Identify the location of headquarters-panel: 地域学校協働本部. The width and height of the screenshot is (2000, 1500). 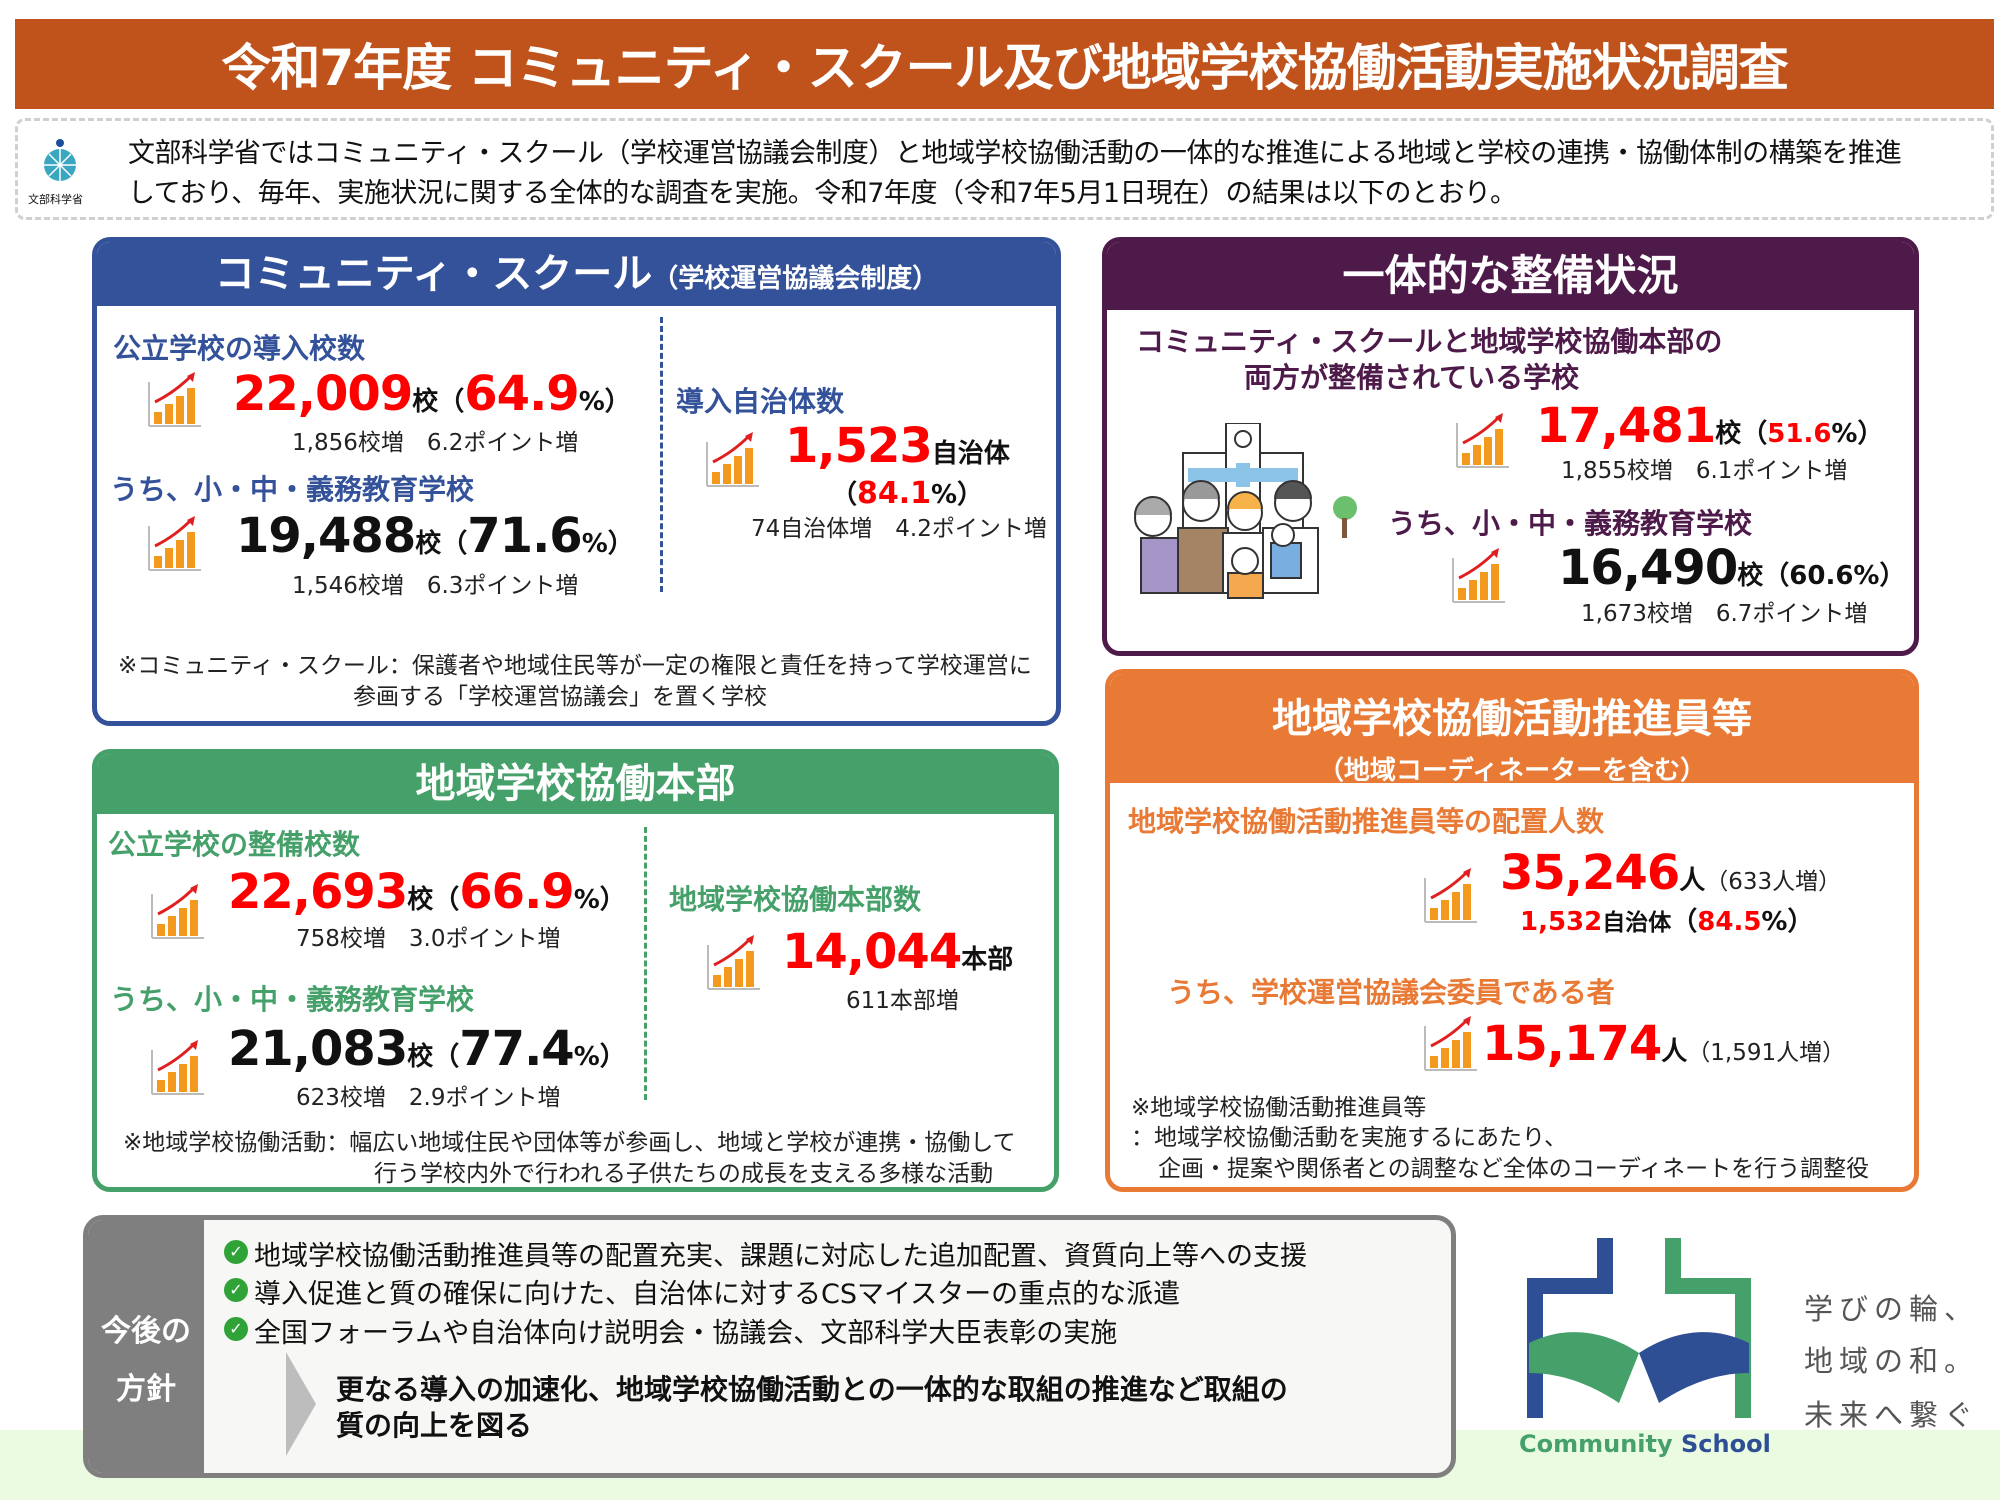
(575, 970).